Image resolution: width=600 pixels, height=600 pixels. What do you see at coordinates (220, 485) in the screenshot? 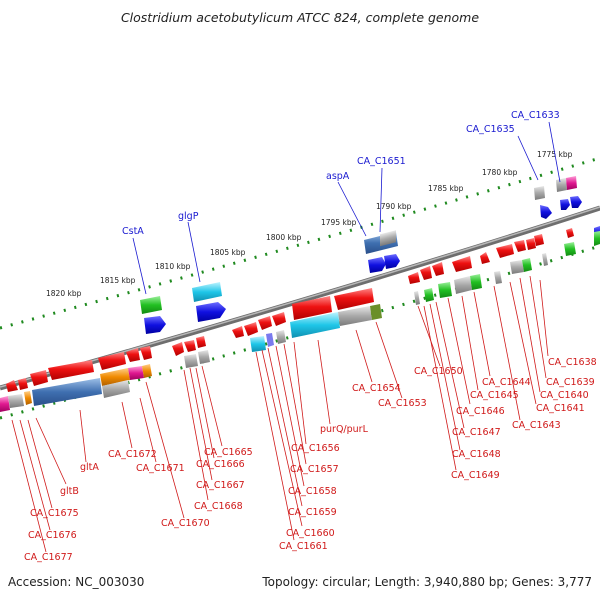
I see `gene-label: CA_C1667` at bounding box center [220, 485].